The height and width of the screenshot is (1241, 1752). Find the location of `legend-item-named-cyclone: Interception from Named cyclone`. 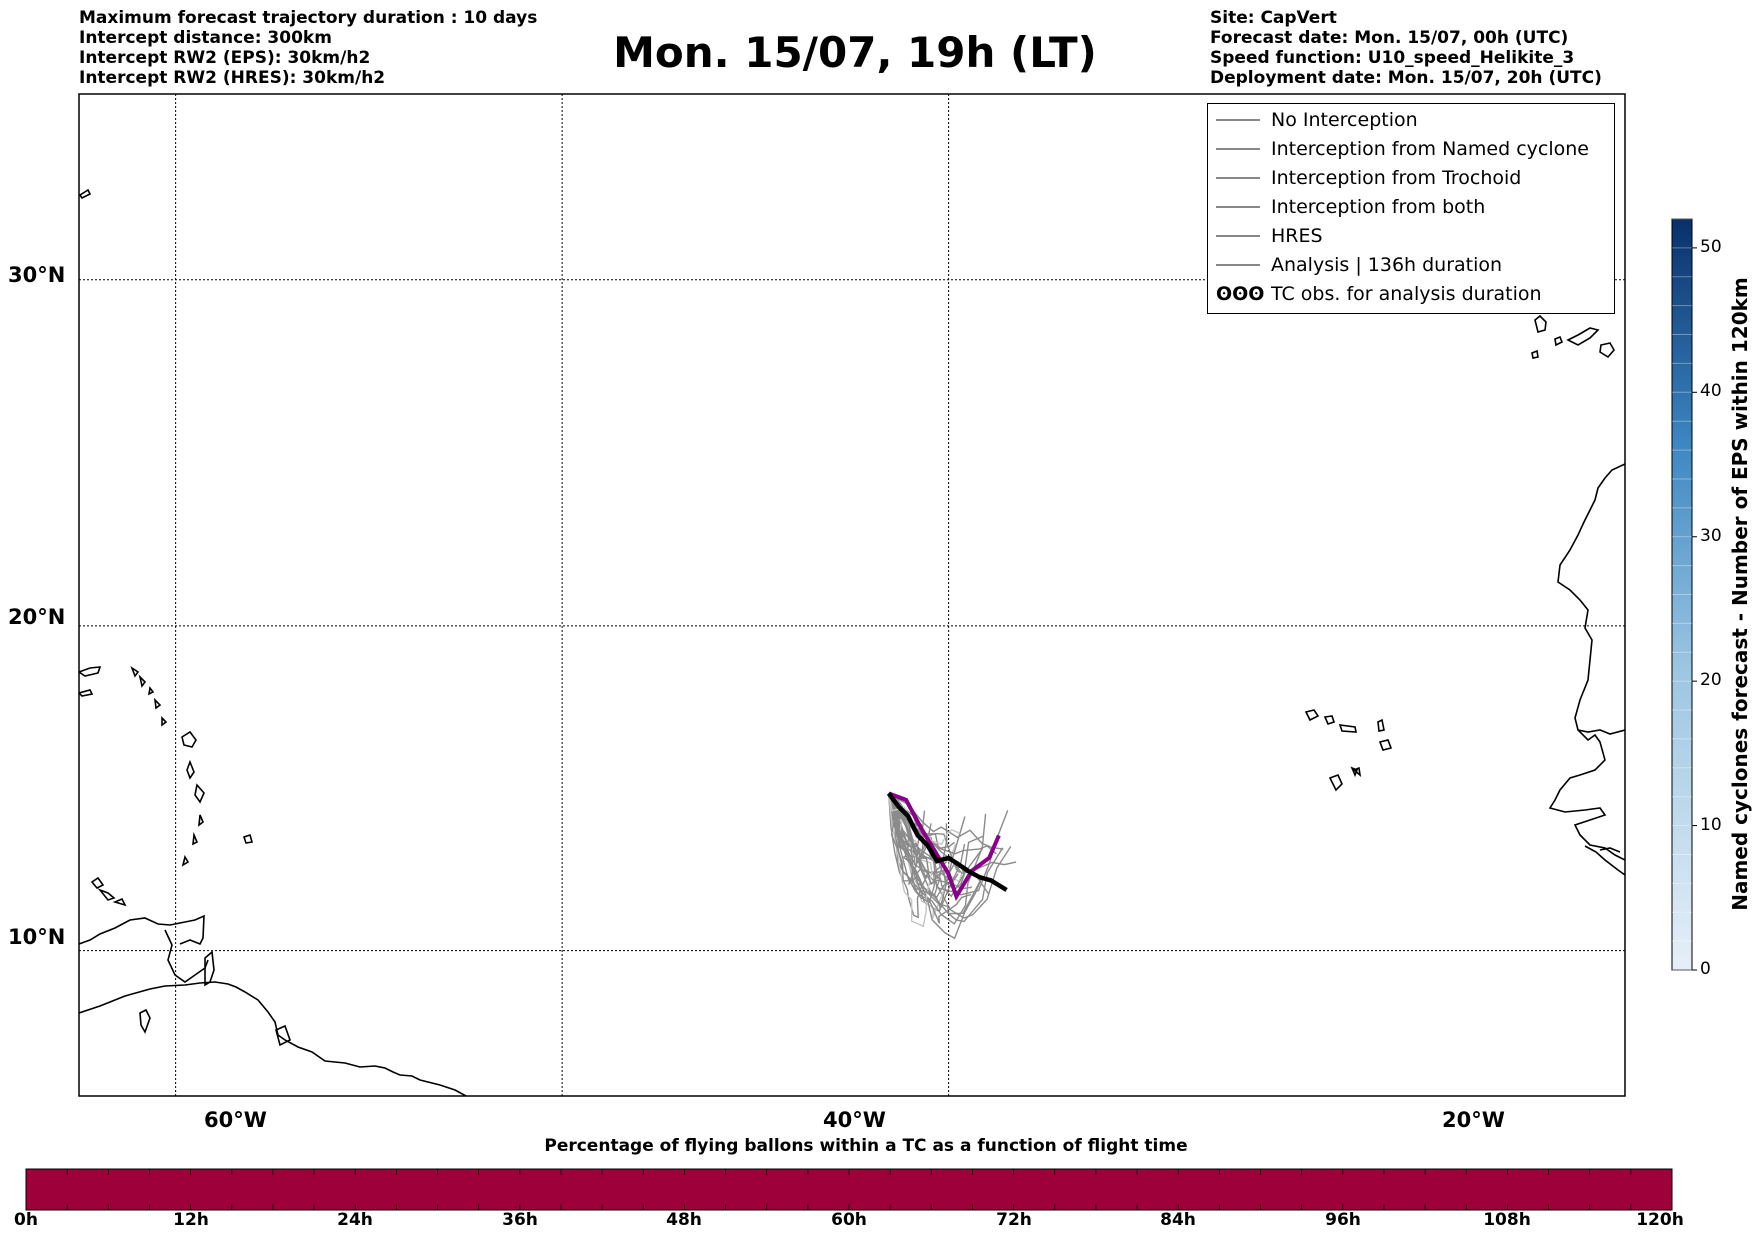

legend-item-named-cyclone: Interception from Named cyclone is located at coordinates (1411, 149).